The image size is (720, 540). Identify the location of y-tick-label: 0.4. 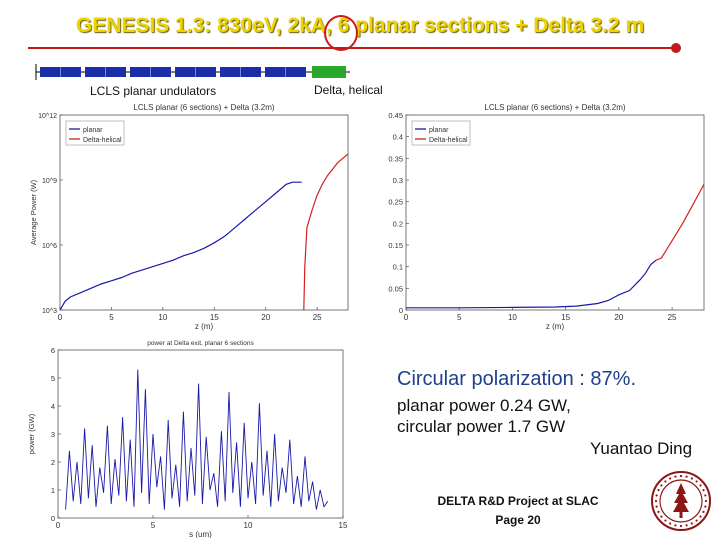
(398, 137).